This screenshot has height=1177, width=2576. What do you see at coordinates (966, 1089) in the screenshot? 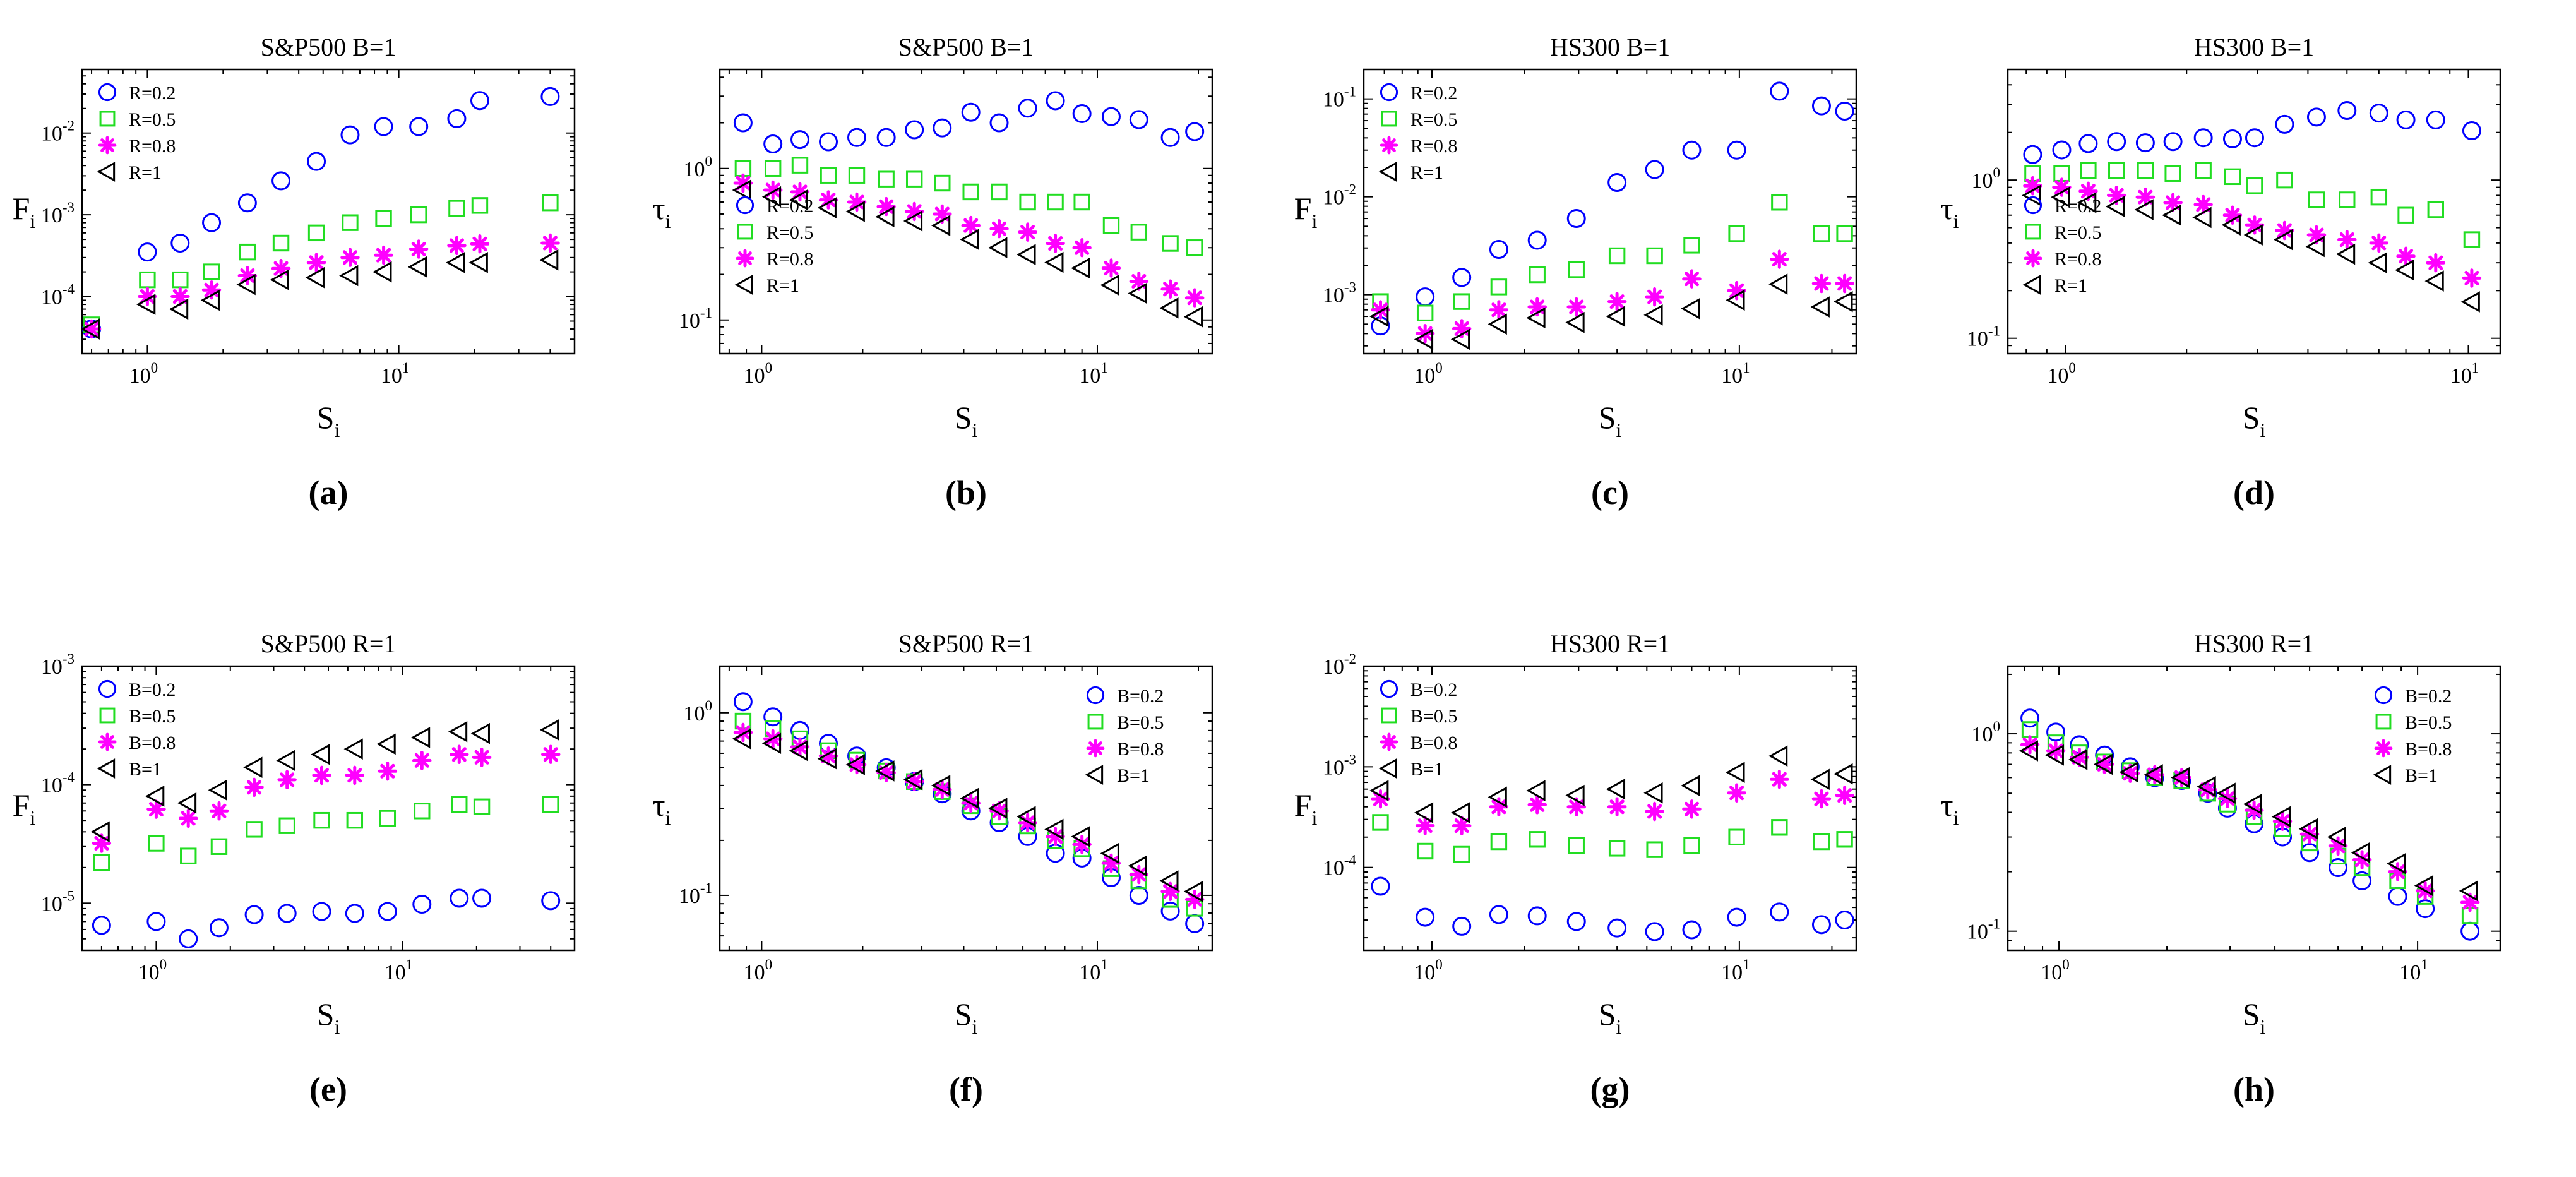
I see `panel-label: (f)` at bounding box center [966, 1089].